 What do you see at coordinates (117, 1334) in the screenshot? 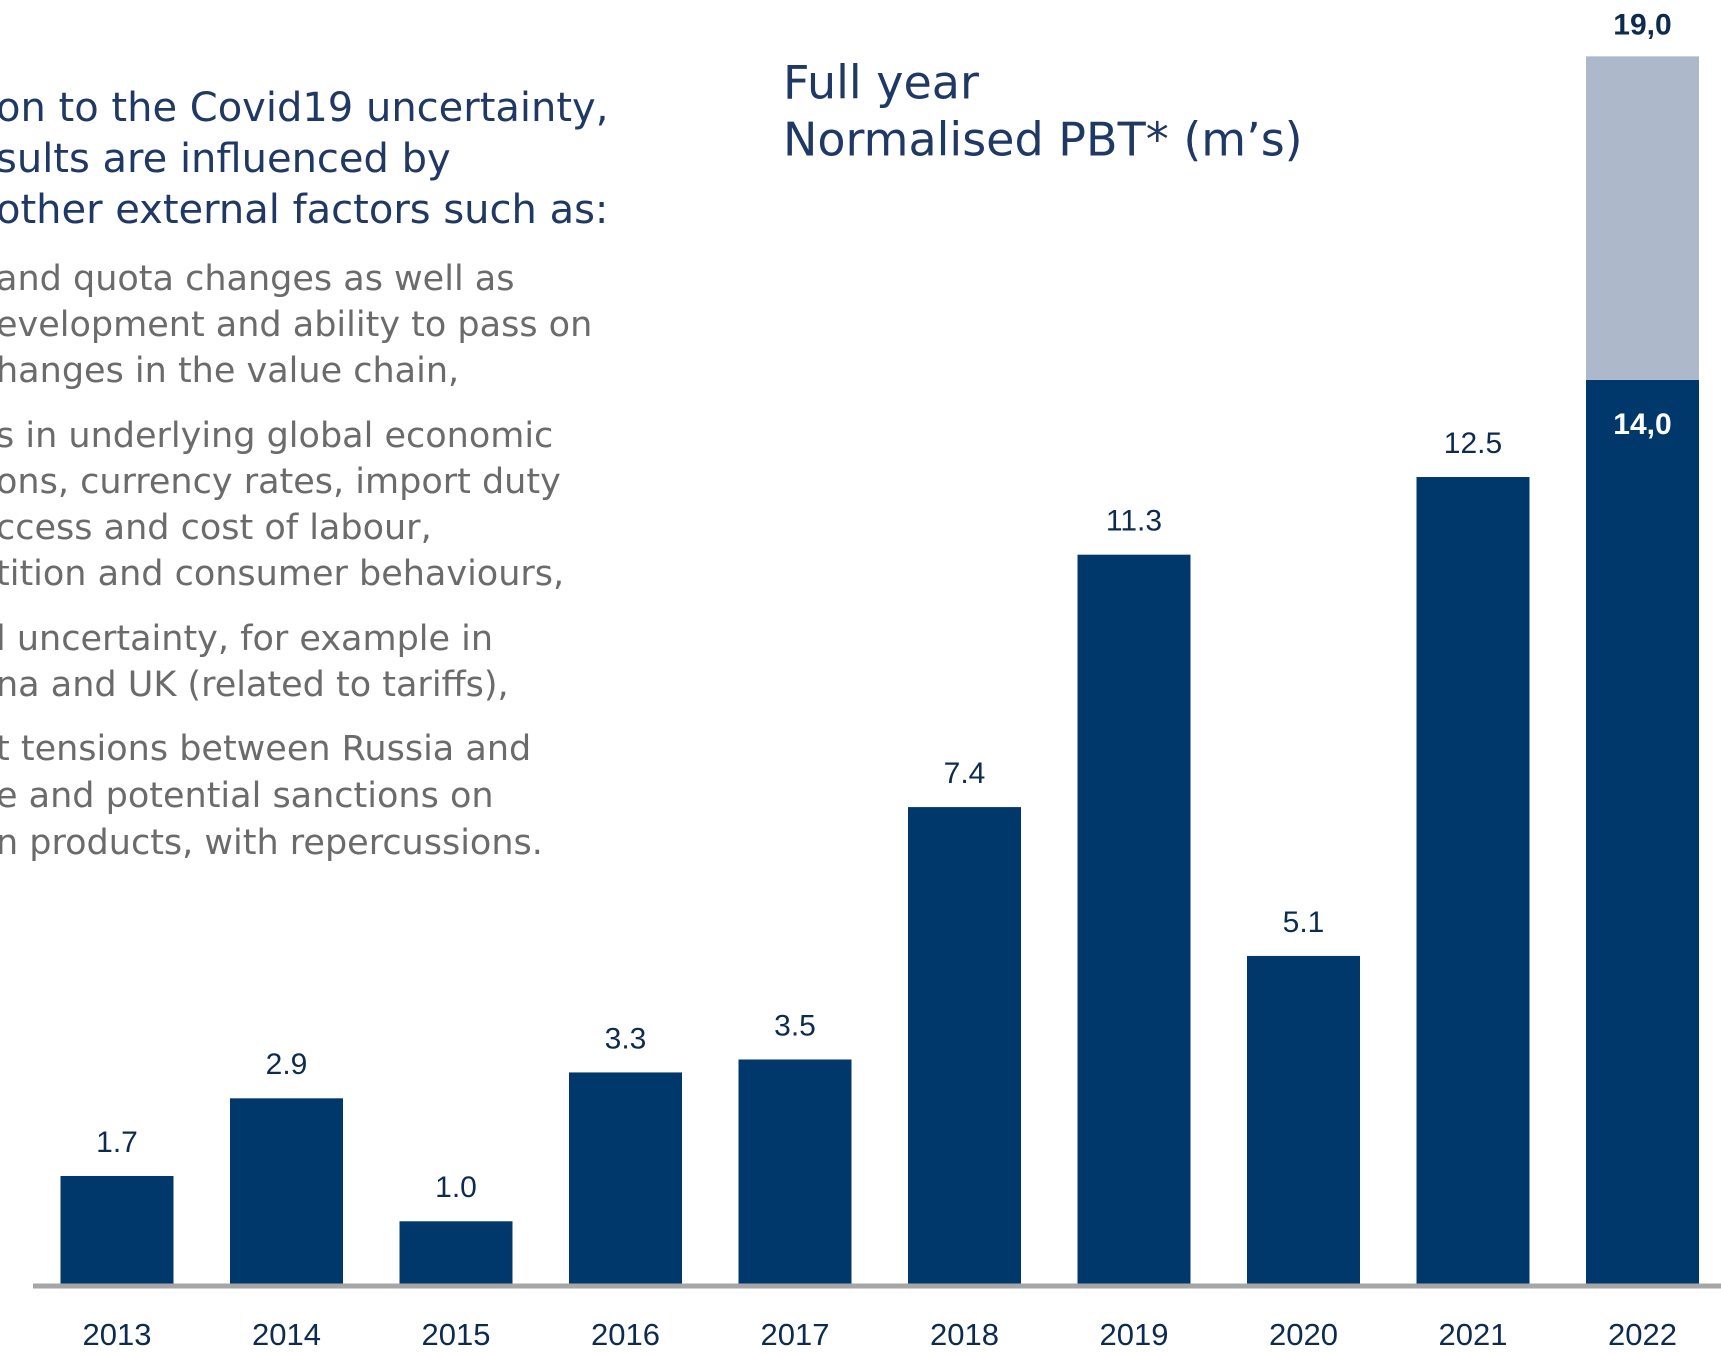
I see `x-tick-label: 2013` at bounding box center [117, 1334].